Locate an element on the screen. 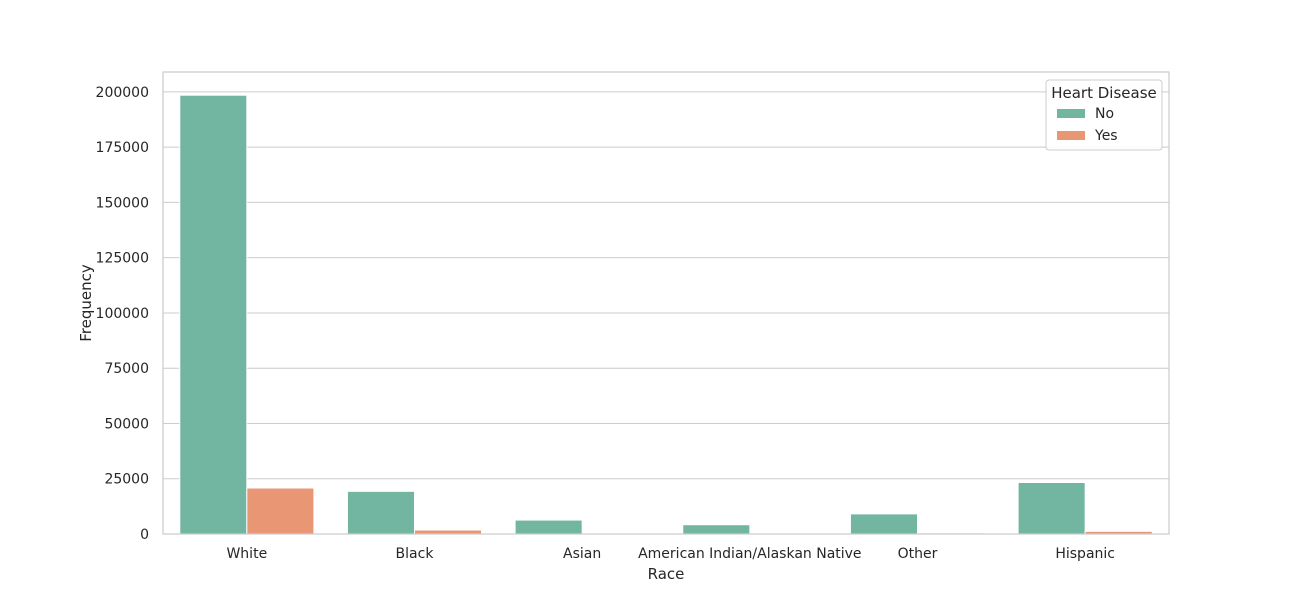  x-tick-label: White is located at coordinates (246, 554).